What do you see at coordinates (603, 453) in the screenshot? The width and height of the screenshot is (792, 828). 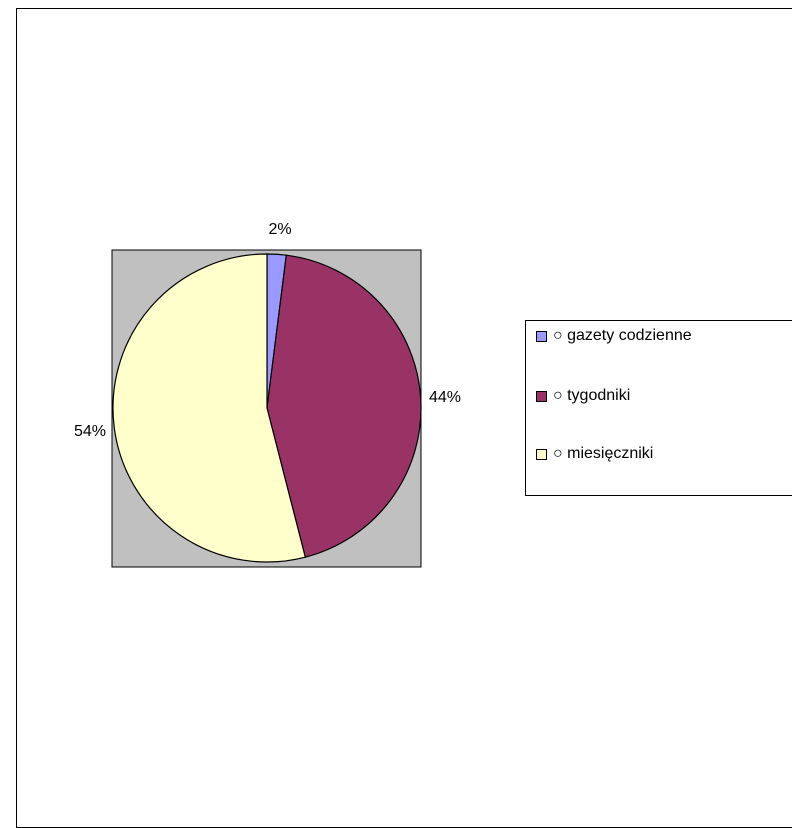 I see `legend-label-miesieczniki: ○ miesięczniki` at bounding box center [603, 453].